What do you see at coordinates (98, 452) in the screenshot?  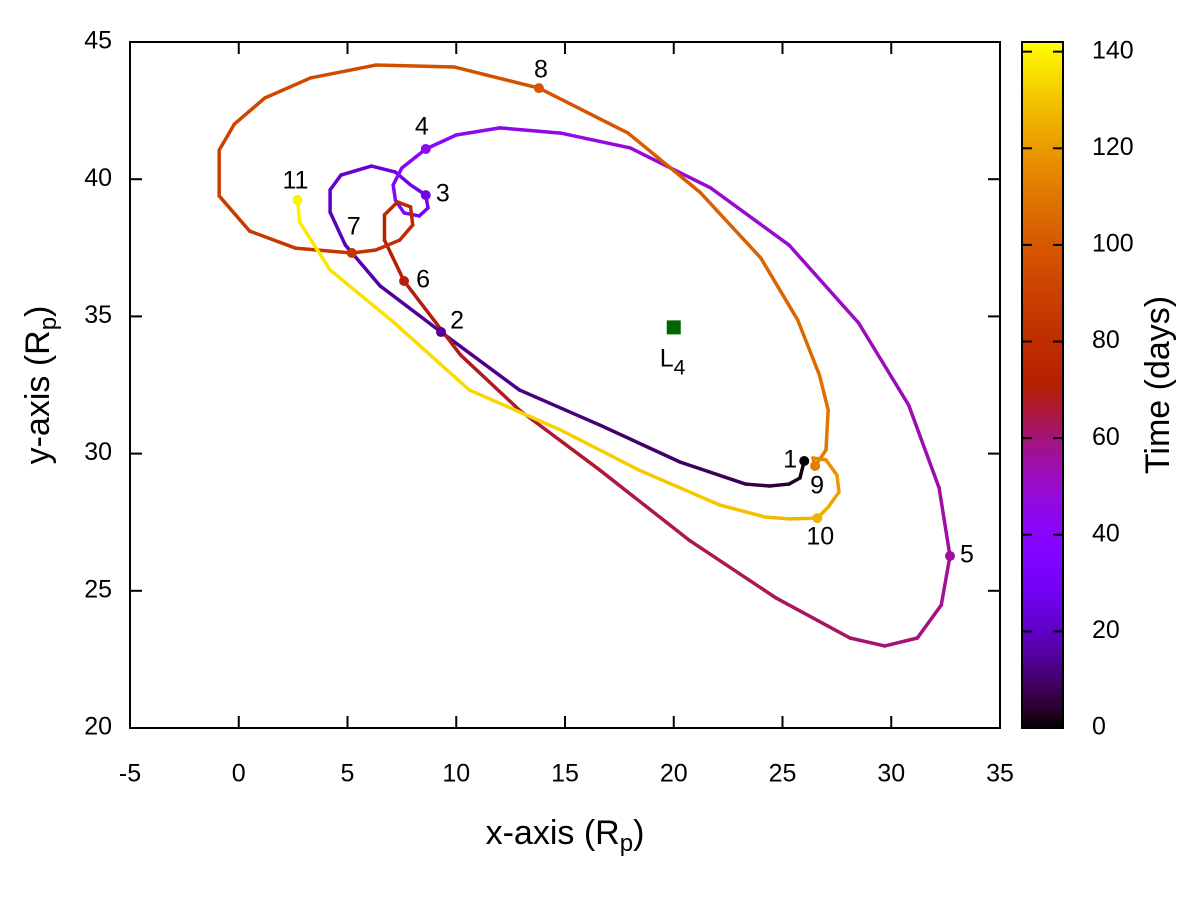 I see `y-tick-label: 30` at bounding box center [98, 452].